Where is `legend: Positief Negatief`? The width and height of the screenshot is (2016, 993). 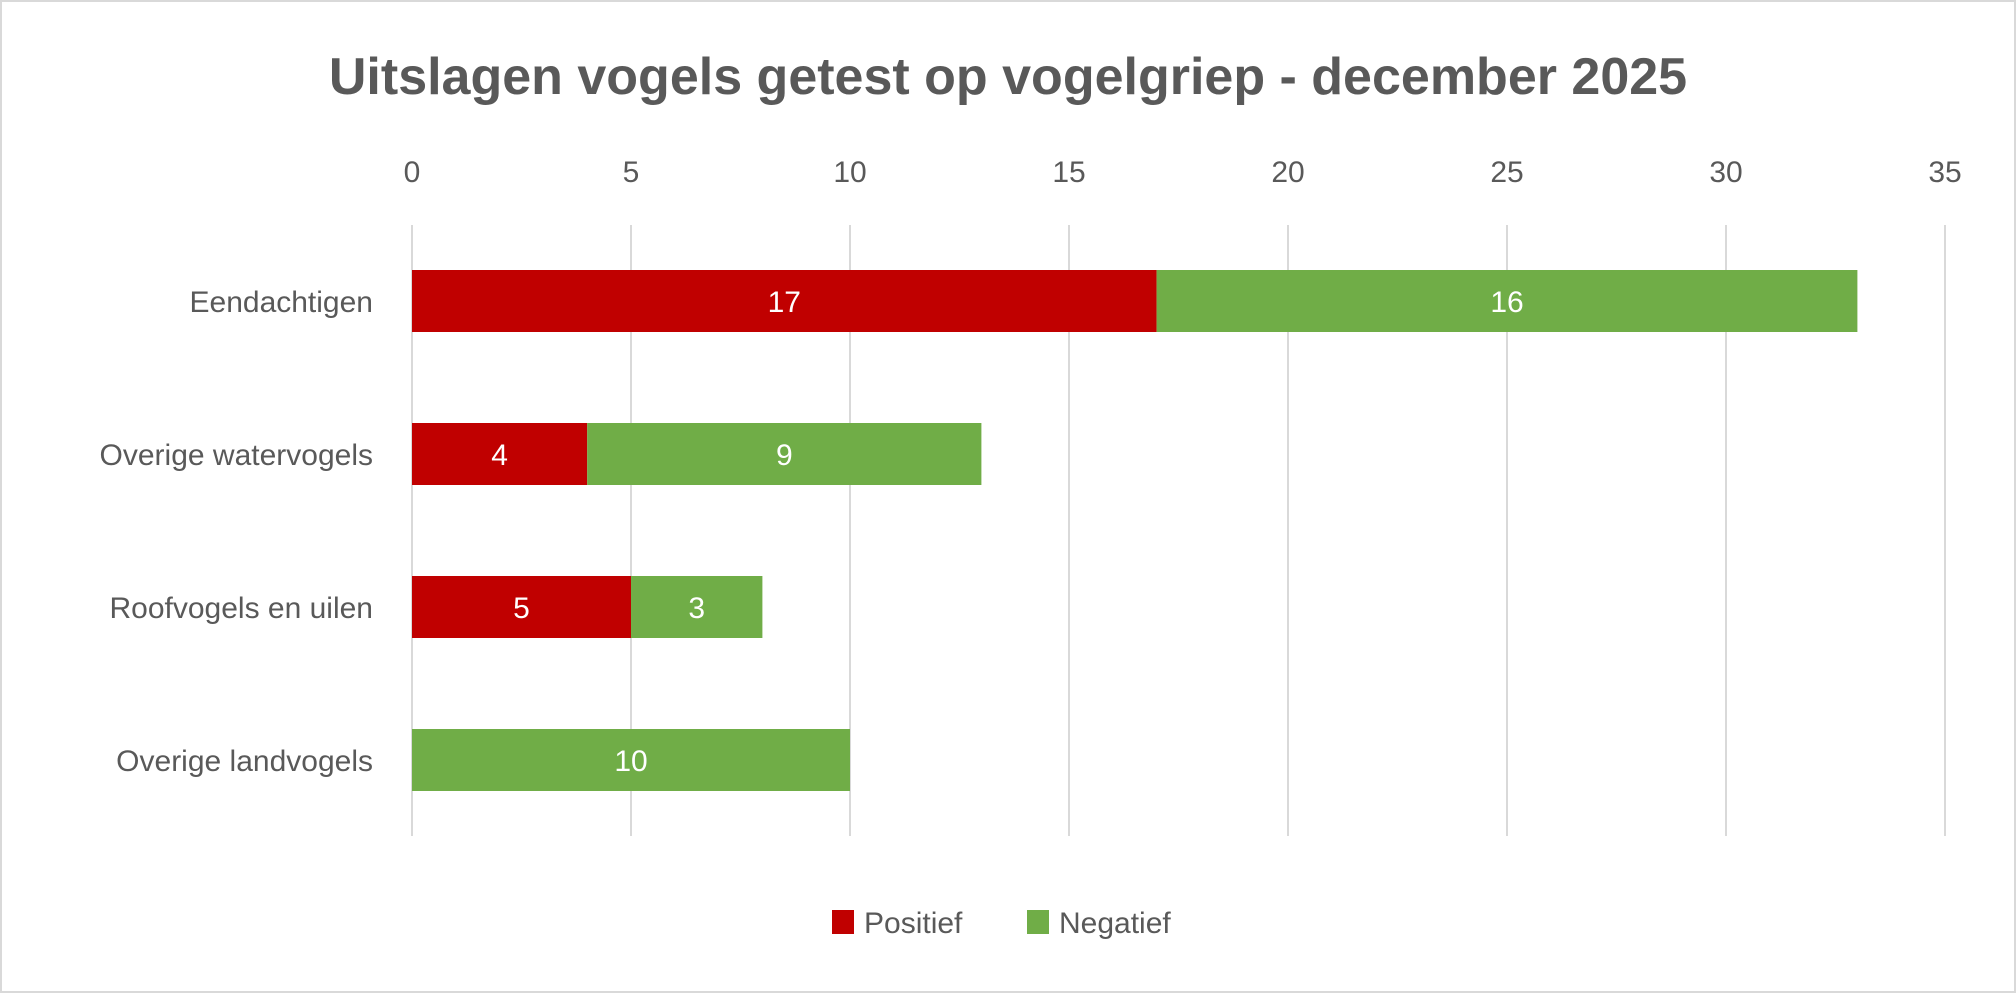 legend: Positief Negatief is located at coordinates (1001, 923).